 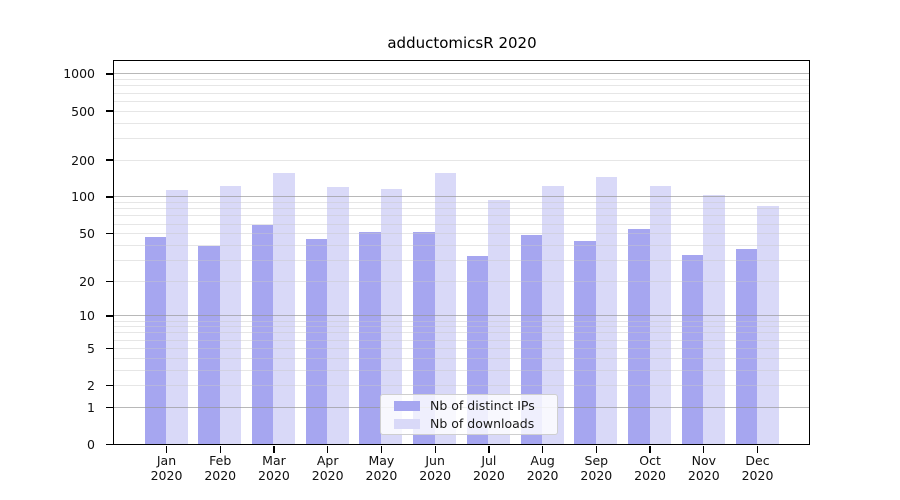 I want to click on x-tick-jan-2020, so click(x=166, y=449).